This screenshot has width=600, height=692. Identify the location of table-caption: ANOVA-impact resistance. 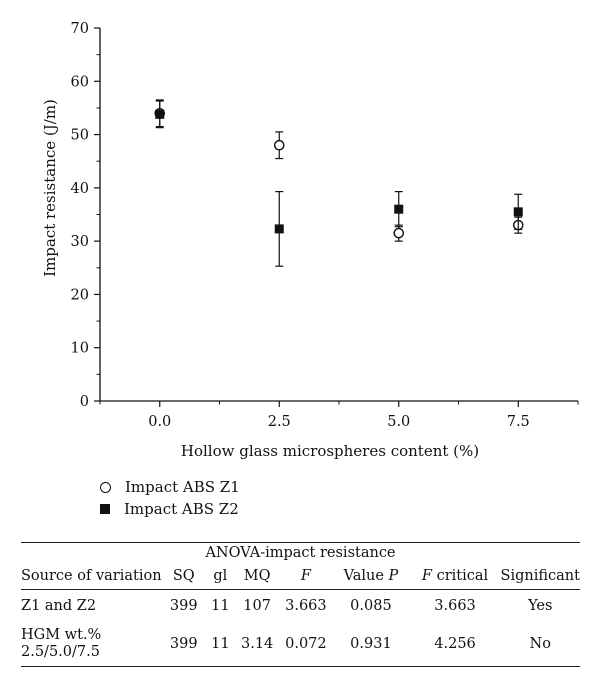
(300, 552).